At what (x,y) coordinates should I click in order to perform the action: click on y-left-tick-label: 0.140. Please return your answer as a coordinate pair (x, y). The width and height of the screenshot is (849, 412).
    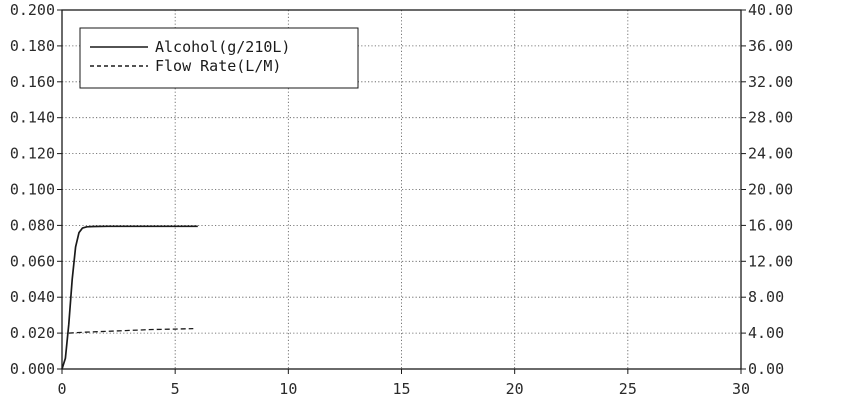
    Looking at the image, I should click on (32, 118).